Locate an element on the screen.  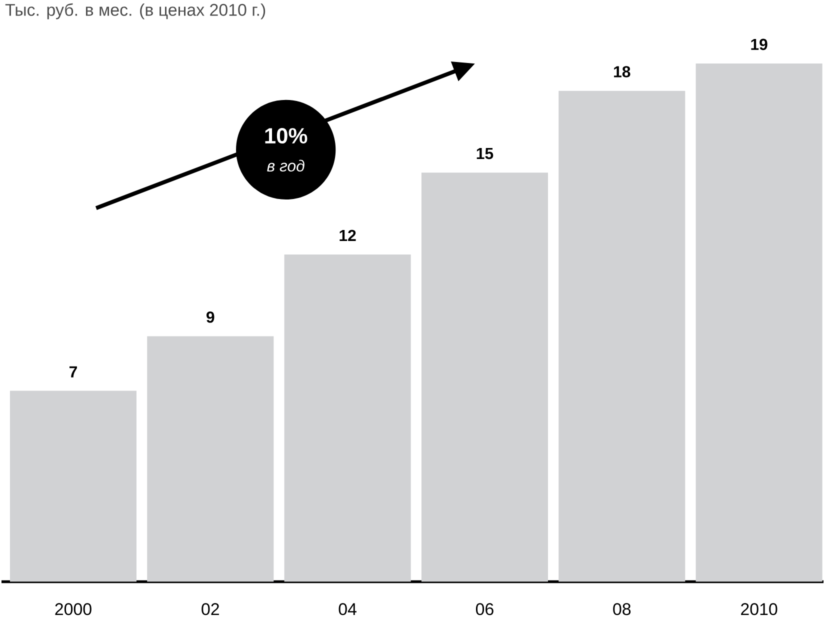
data-label: 9 is located at coordinates (210, 317).